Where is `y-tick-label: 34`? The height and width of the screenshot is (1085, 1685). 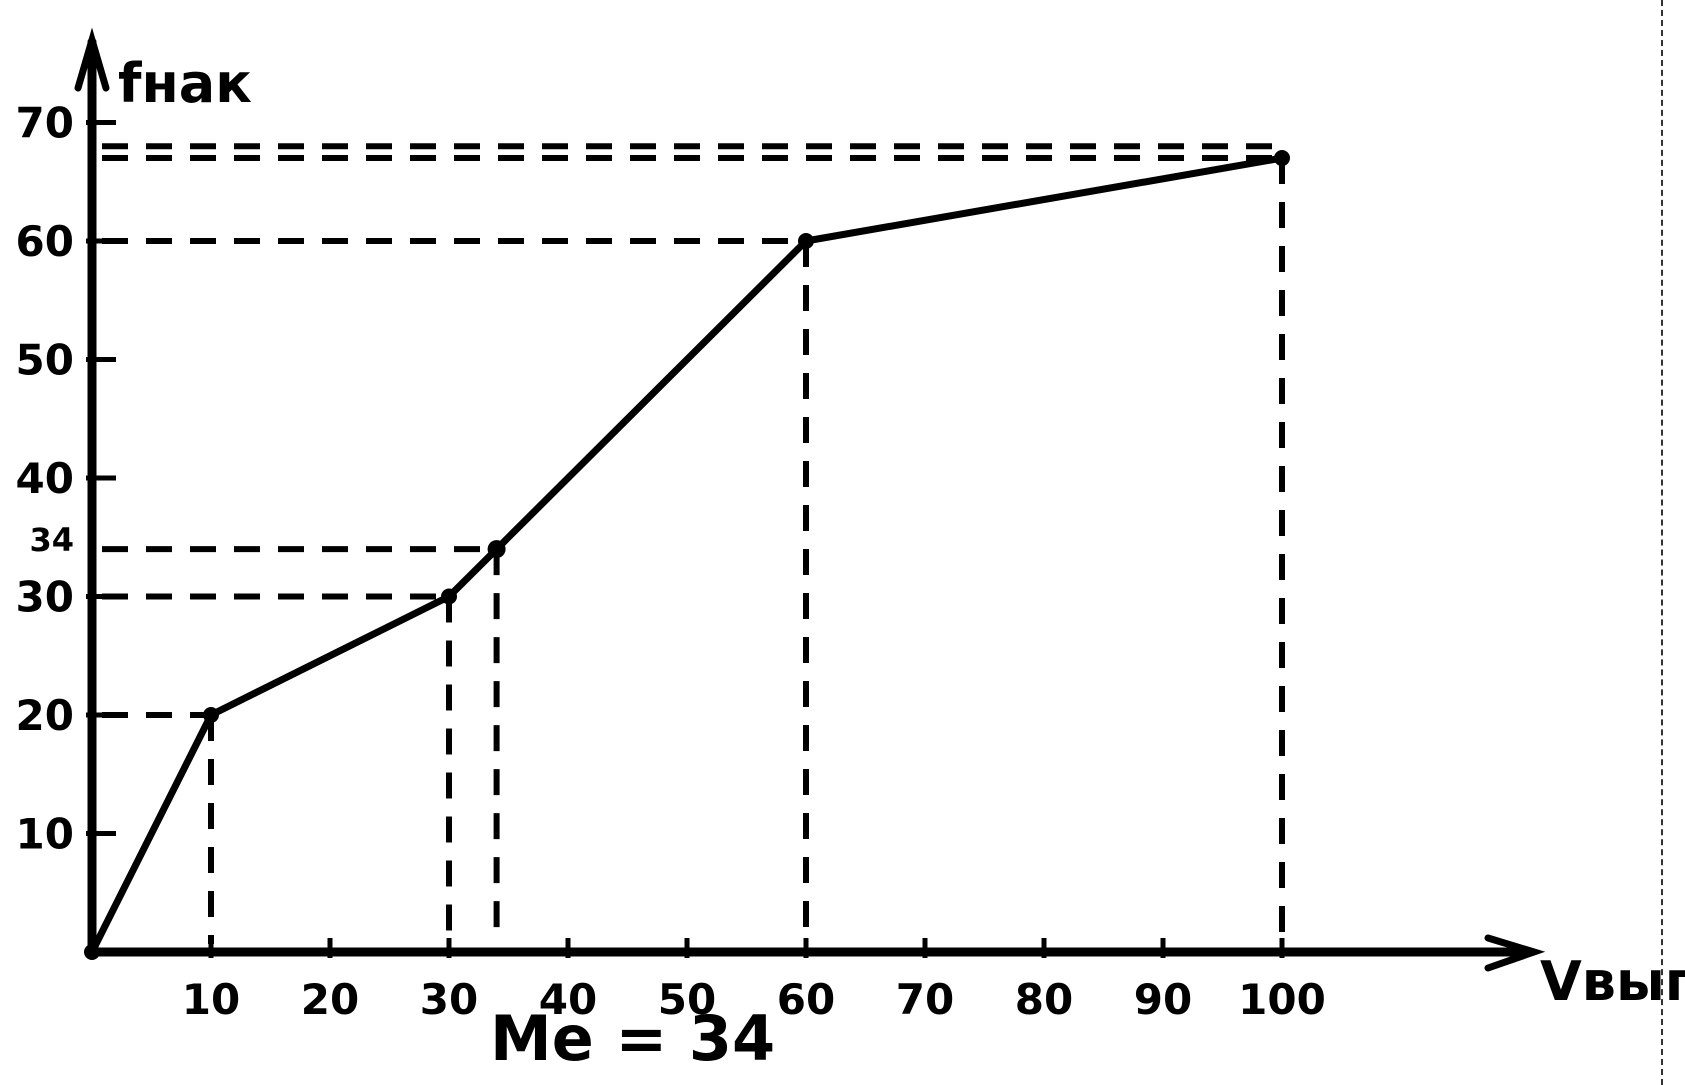 y-tick-label: 34 is located at coordinates (51, 540).